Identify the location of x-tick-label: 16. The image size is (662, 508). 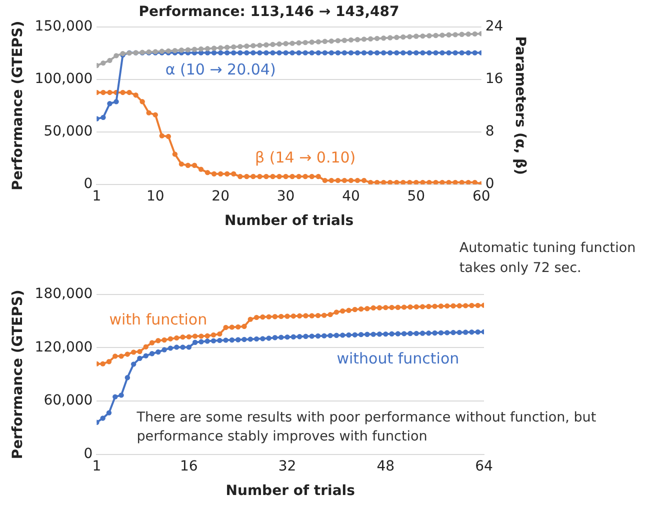
(189, 466).